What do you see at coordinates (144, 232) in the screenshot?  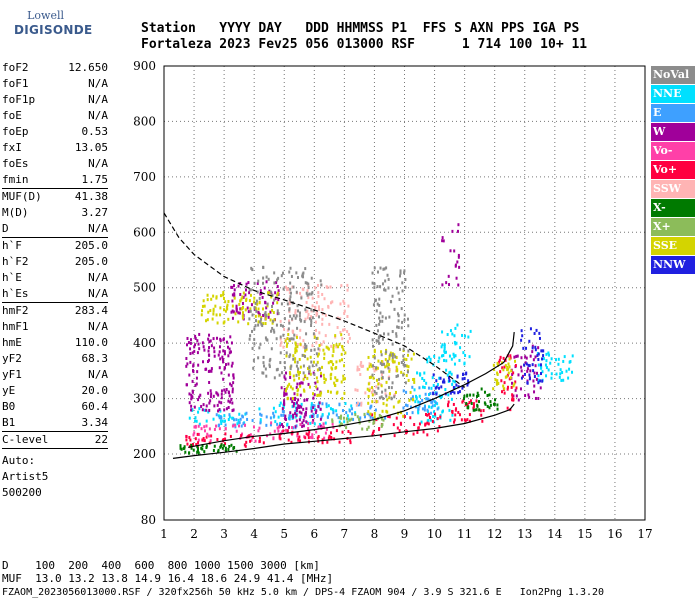 I see `y-tick-label: 600` at bounding box center [144, 232].